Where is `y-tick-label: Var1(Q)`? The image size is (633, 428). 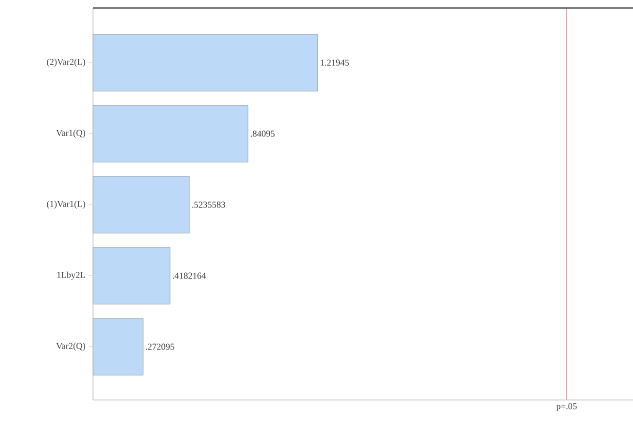 y-tick-label: Var1(Q) is located at coordinates (71, 134).